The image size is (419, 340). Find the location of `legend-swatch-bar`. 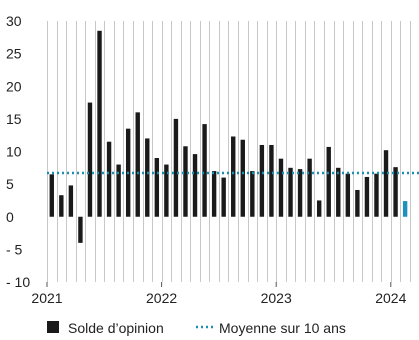

legend-swatch-bar is located at coordinates (53, 327).